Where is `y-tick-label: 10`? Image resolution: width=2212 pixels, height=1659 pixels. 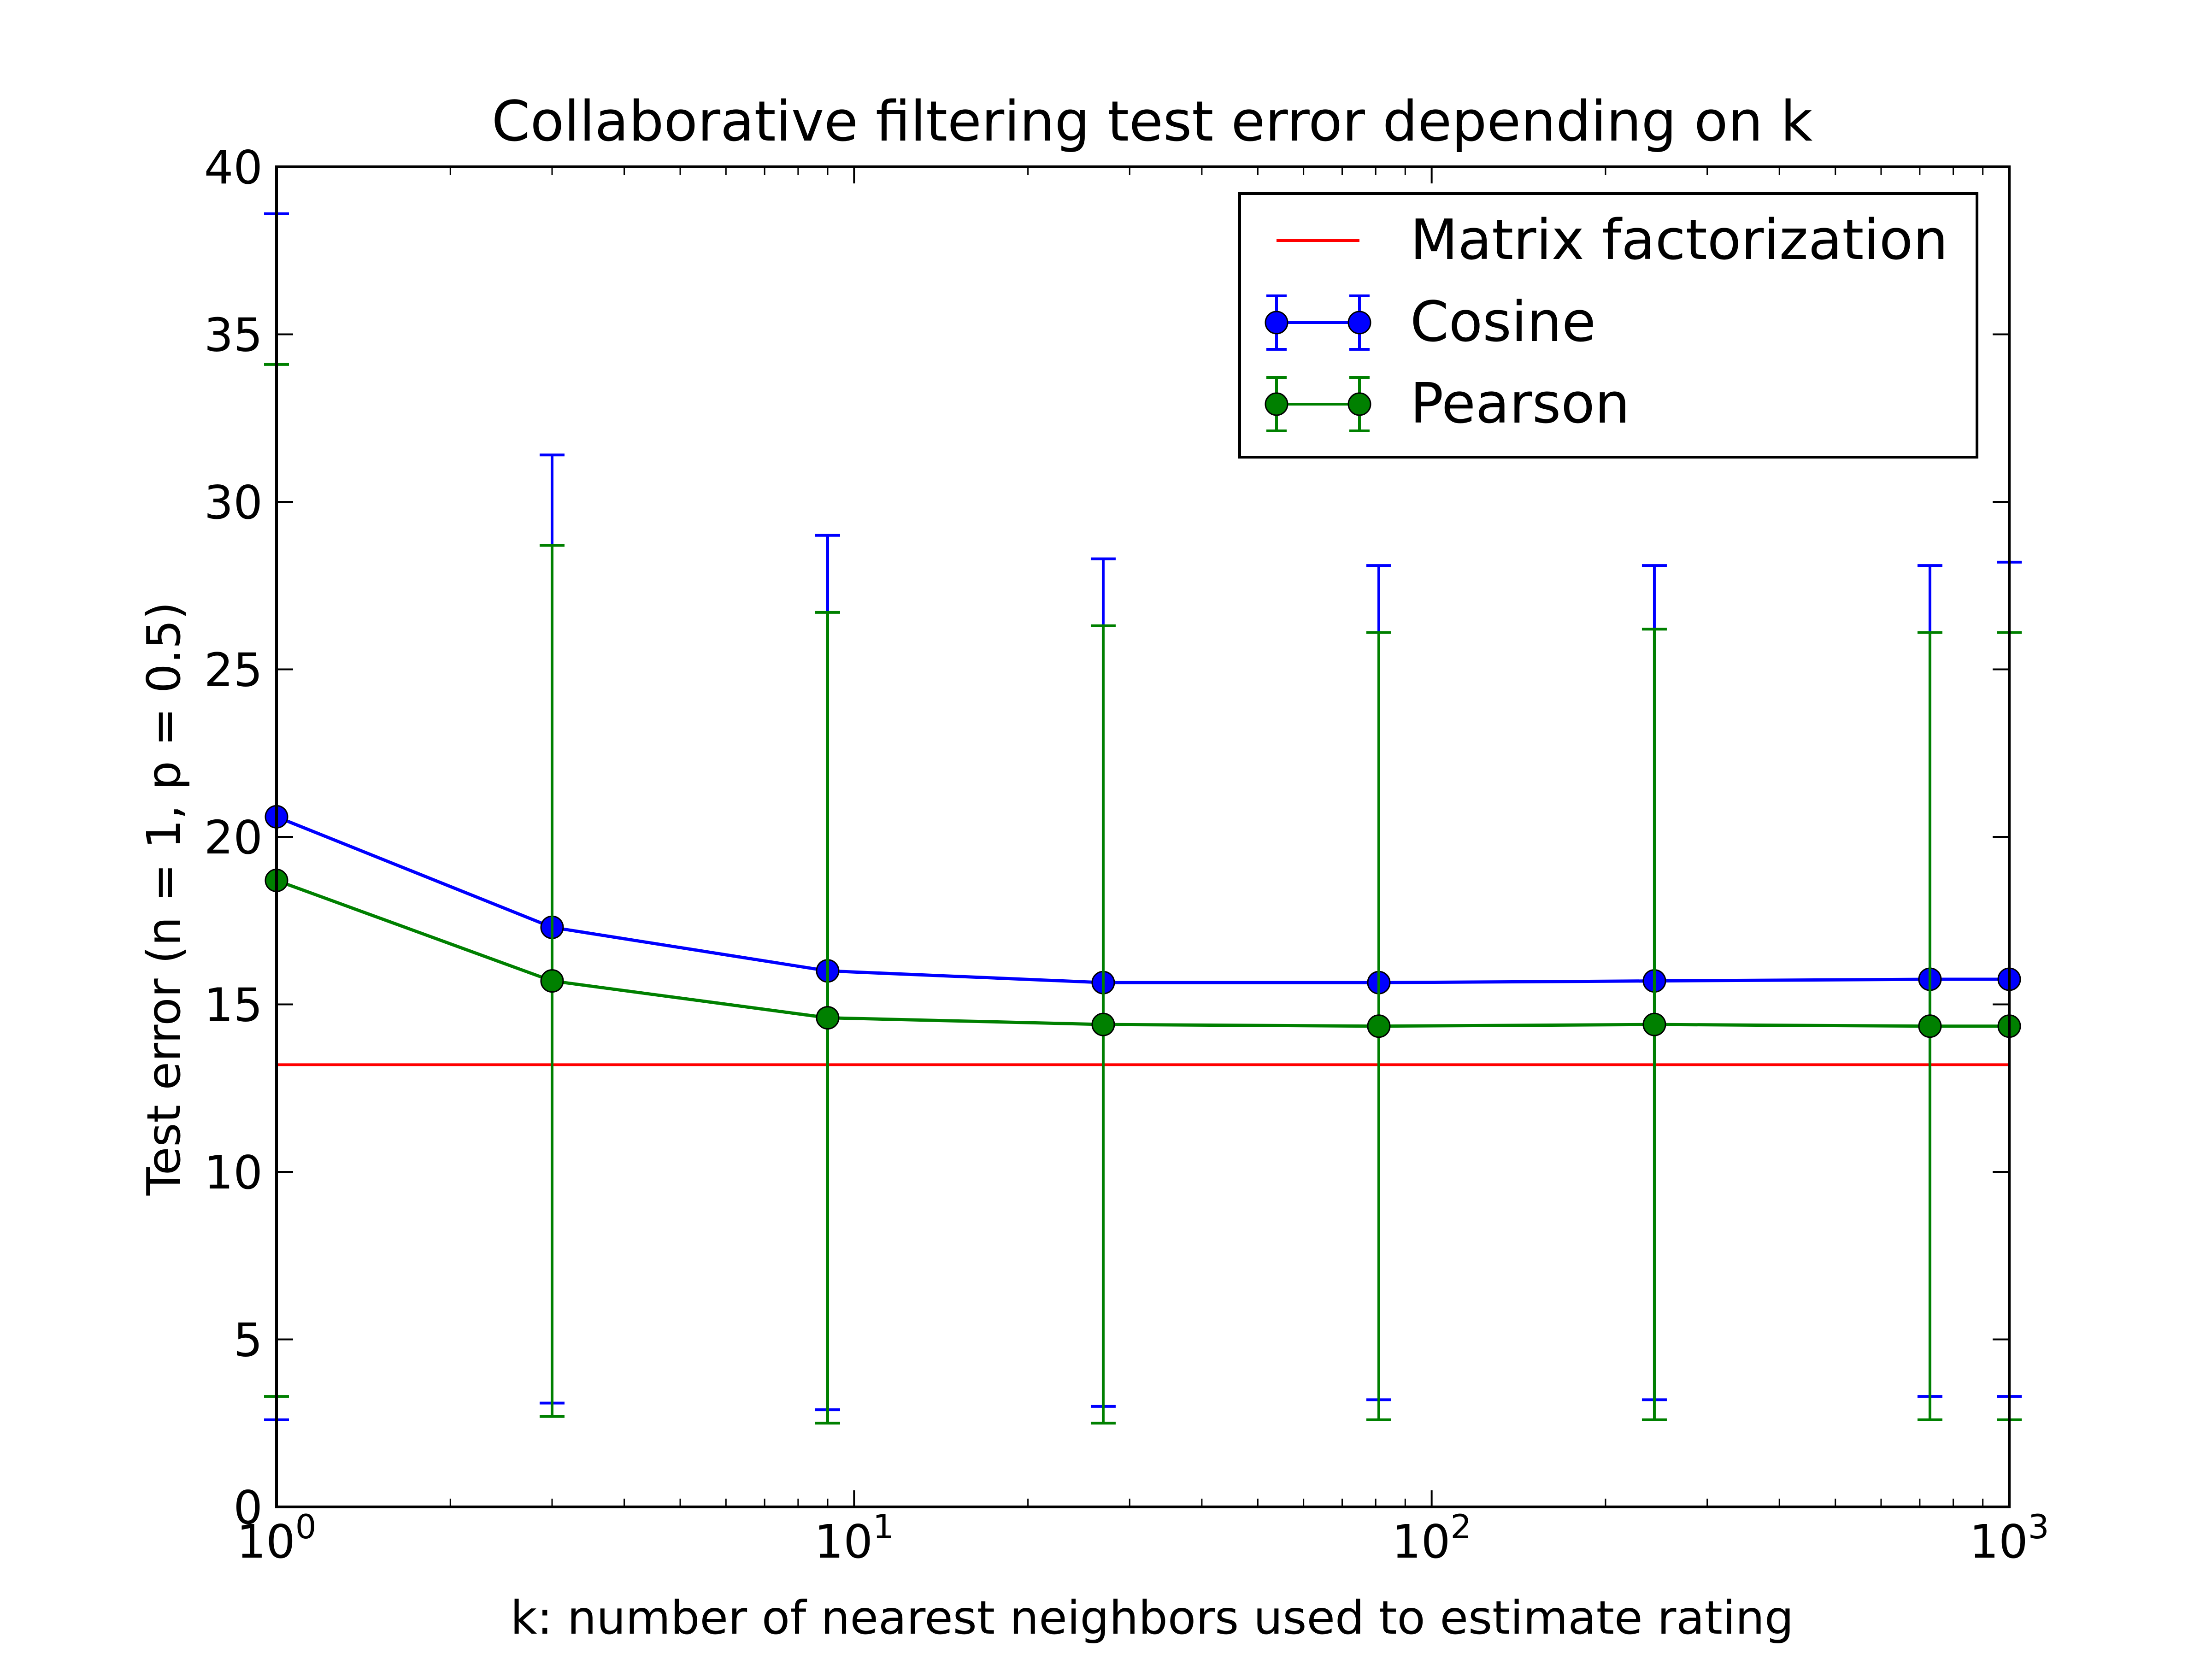 y-tick-label: 10 is located at coordinates (233, 1173).